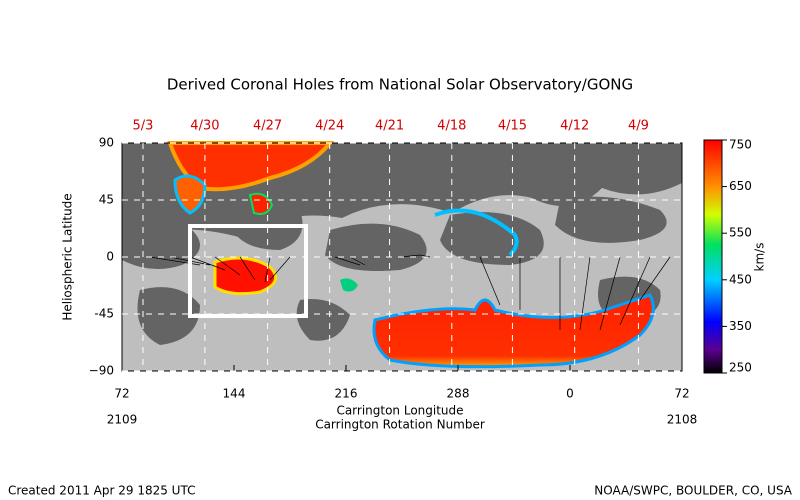  Describe the element at coordinates (400, 425) in the screenshot. I see `x-axis-label-2: Carrington Rotation Number` at that location.